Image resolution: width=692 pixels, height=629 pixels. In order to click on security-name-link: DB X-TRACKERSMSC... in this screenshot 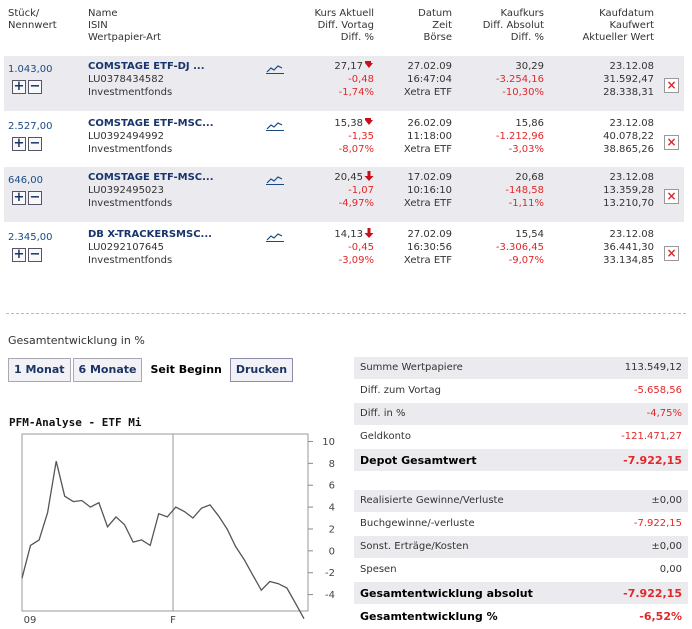, I will do `click(150, 234)`.